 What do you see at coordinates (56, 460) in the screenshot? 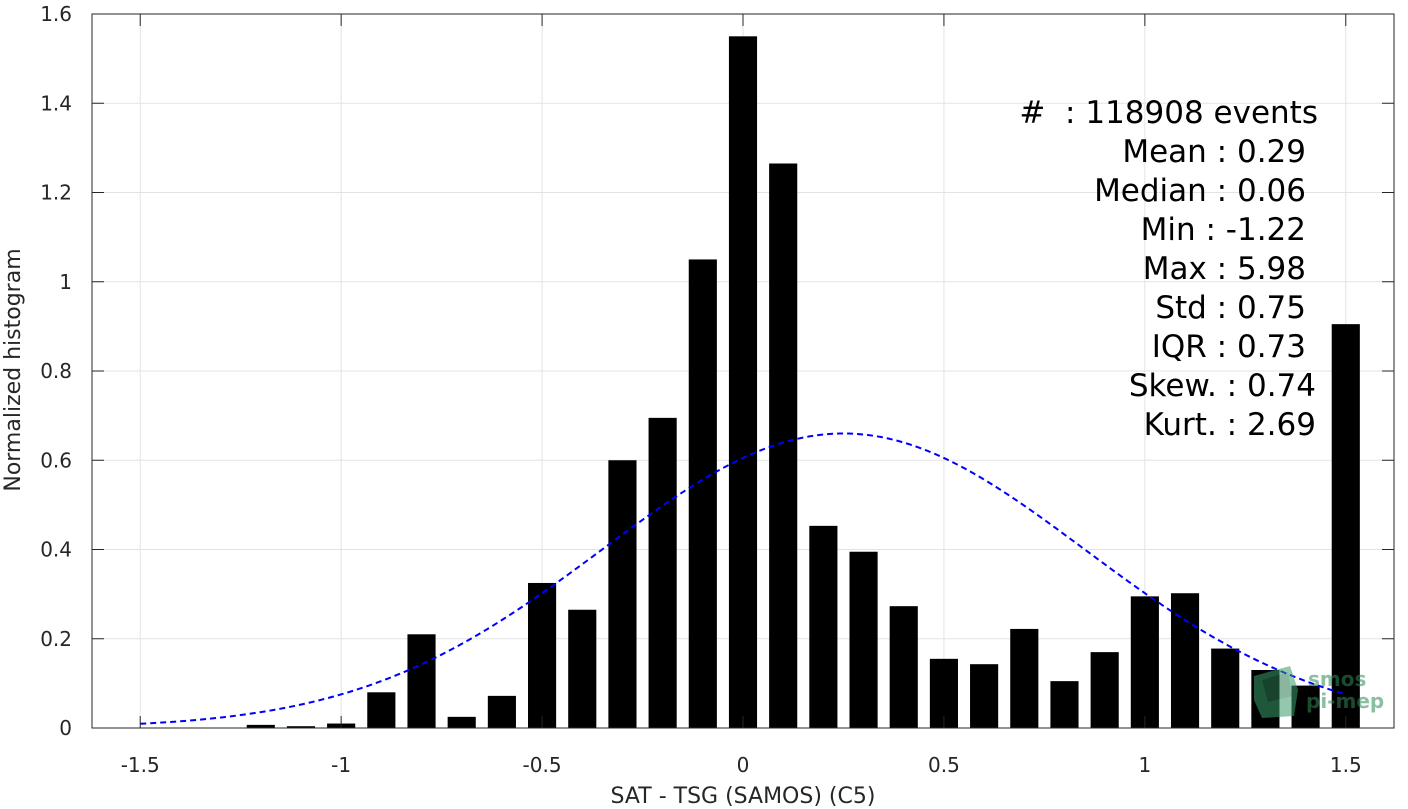
I see `y-tick-label: 0.6` at bounding box center [56, 460].